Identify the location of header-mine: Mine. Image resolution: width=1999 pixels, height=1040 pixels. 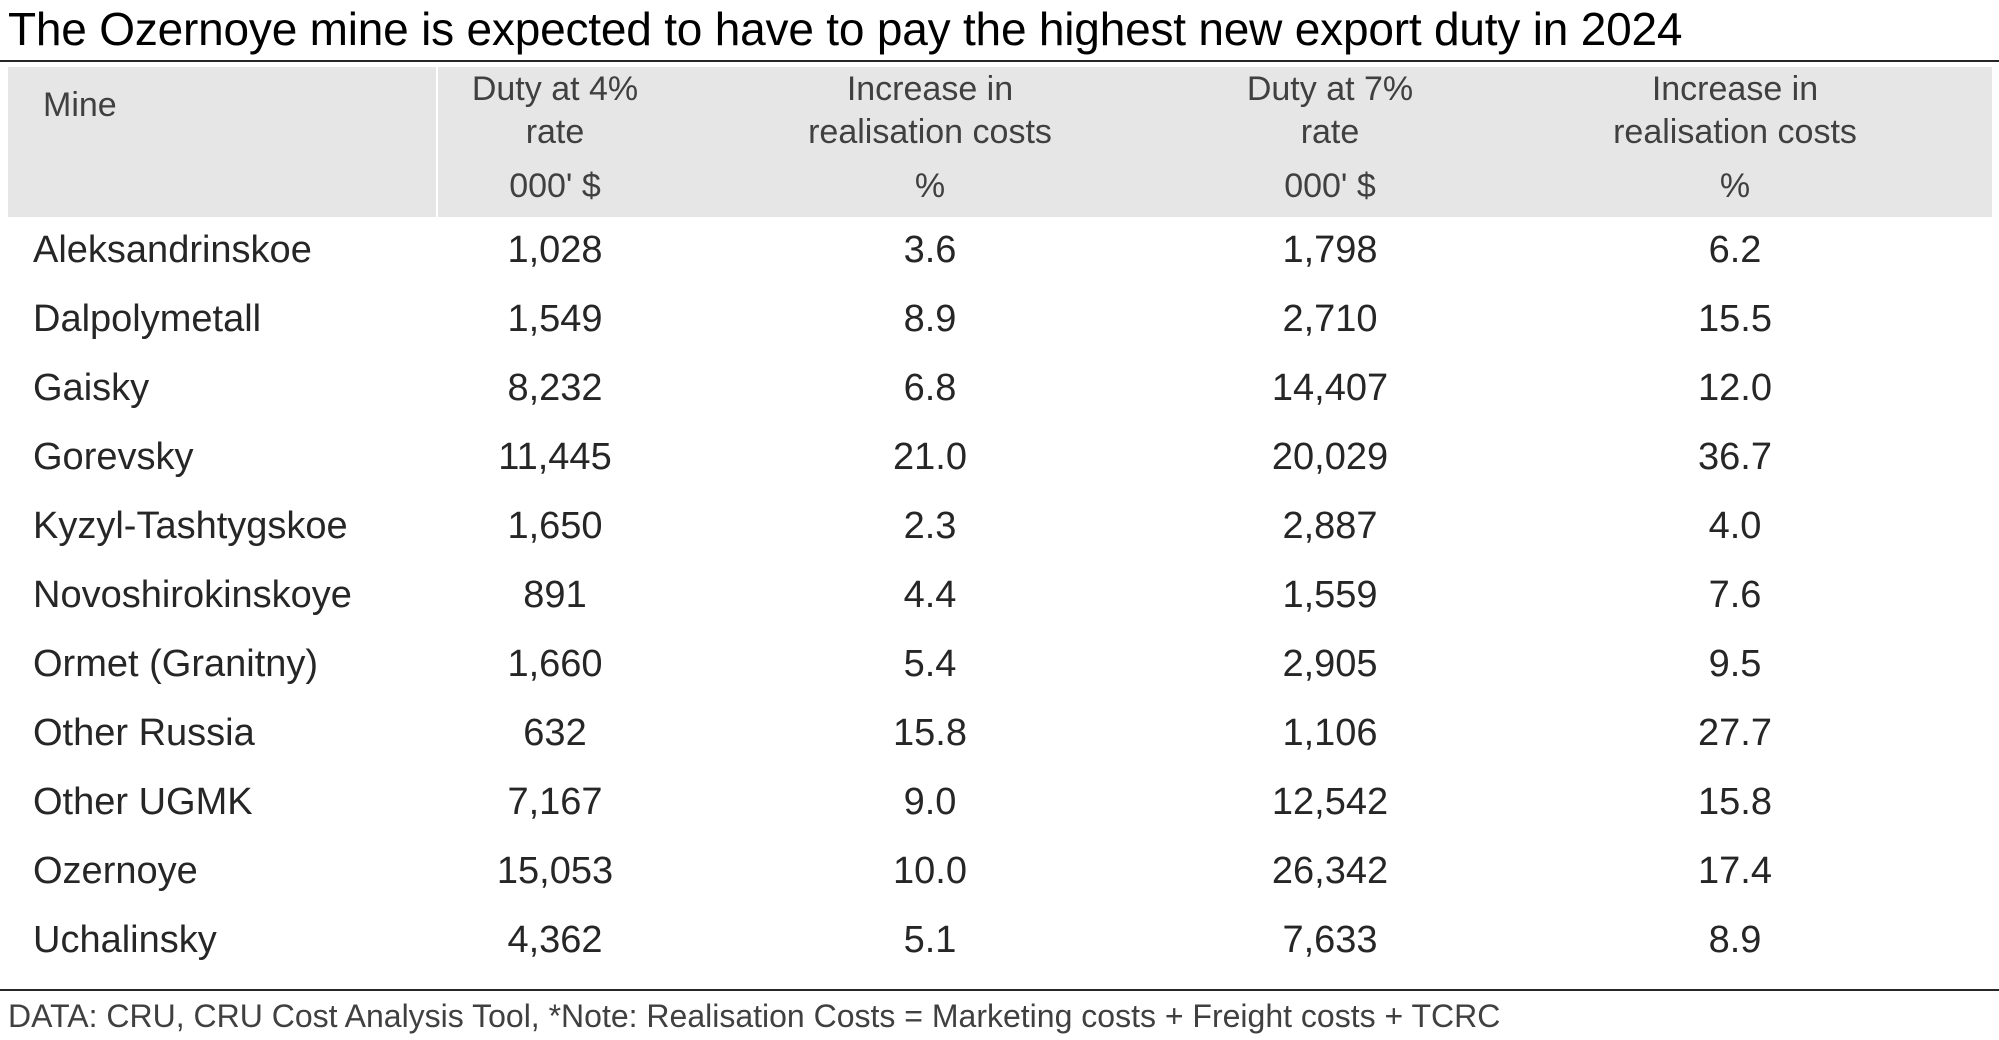
(80, 105).